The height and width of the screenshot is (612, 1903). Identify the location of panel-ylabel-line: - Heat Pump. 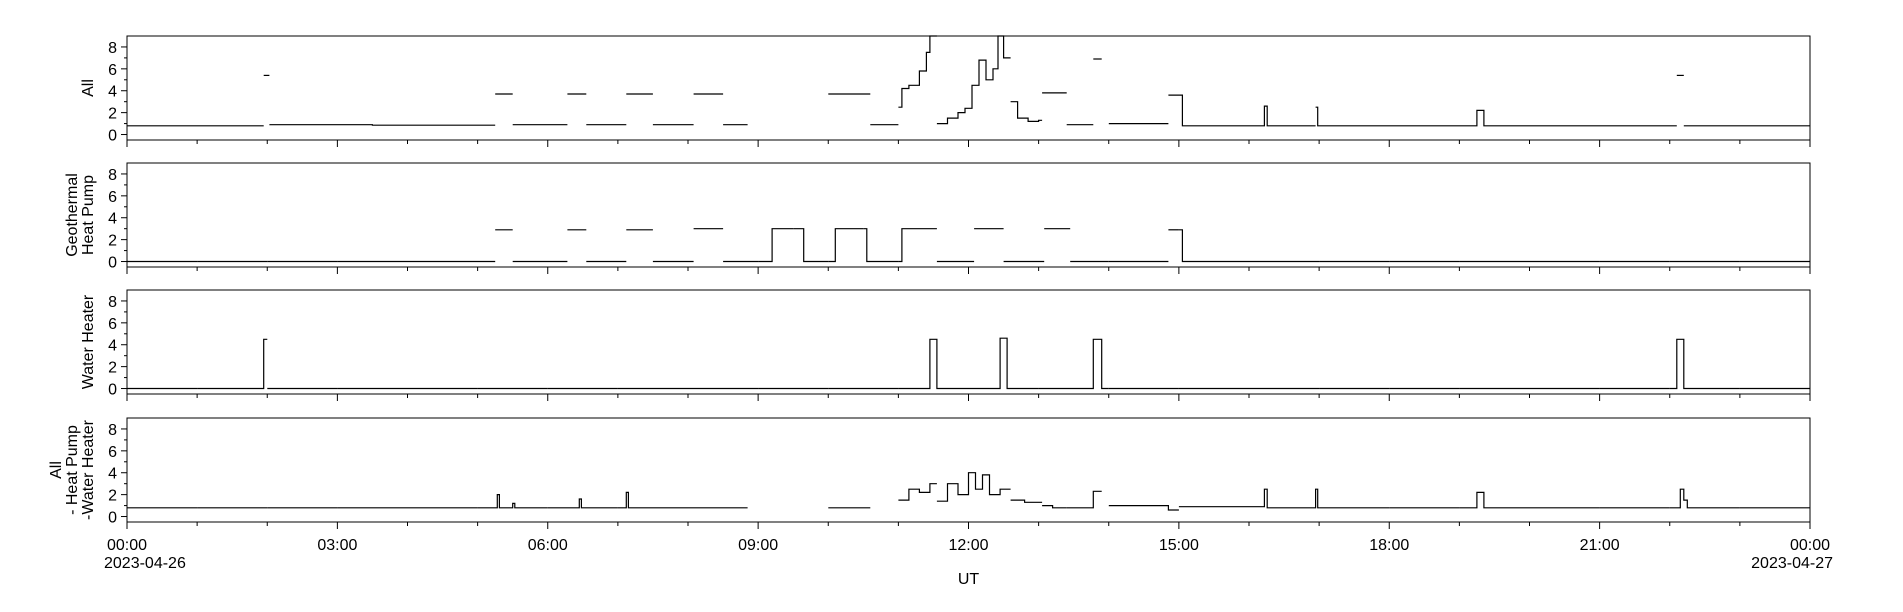
(72, 470).